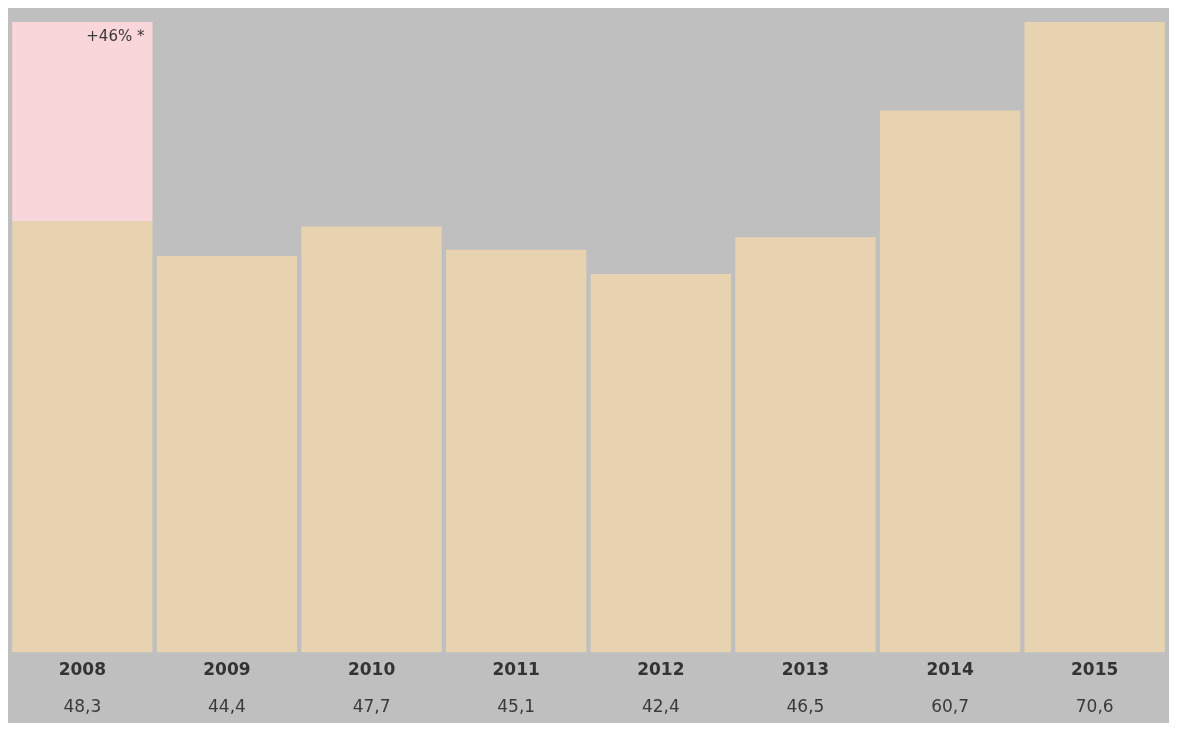  I want to click on data-label: 44,4, so click(227, 705).